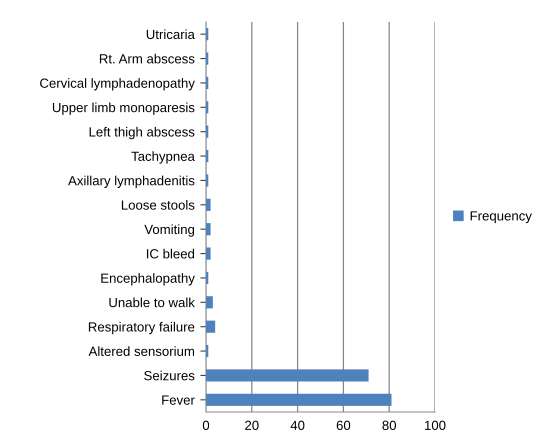 The width and height of the screenshot is (559, 445). Describe the element at coordinates (170, 34) in the screenshot. I see `y-tick-label: Utricaria` at that location.